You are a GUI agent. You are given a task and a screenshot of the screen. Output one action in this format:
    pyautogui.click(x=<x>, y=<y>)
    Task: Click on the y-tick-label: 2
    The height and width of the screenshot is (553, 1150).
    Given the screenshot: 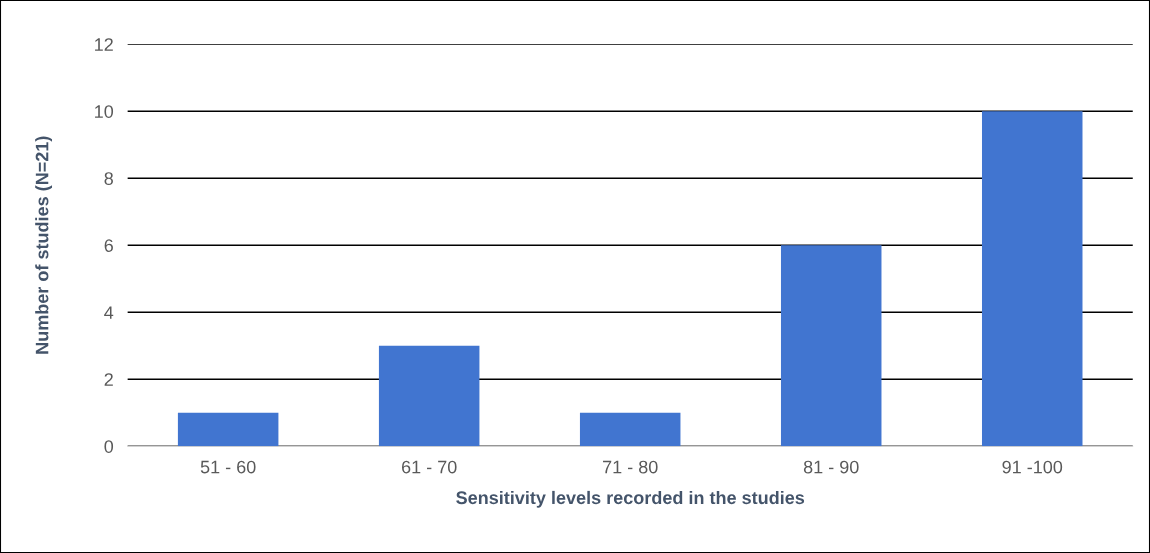 What is the action you would take?
    pyautogui.click(x=108, y=379)
    